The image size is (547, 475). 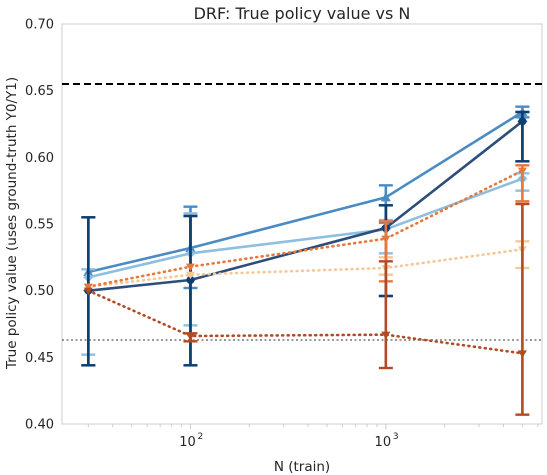 What do you see at coordinates (39, 425) in the screenshot?
I see `y-tick-label: 0.40` at bounding box center [39, 425].